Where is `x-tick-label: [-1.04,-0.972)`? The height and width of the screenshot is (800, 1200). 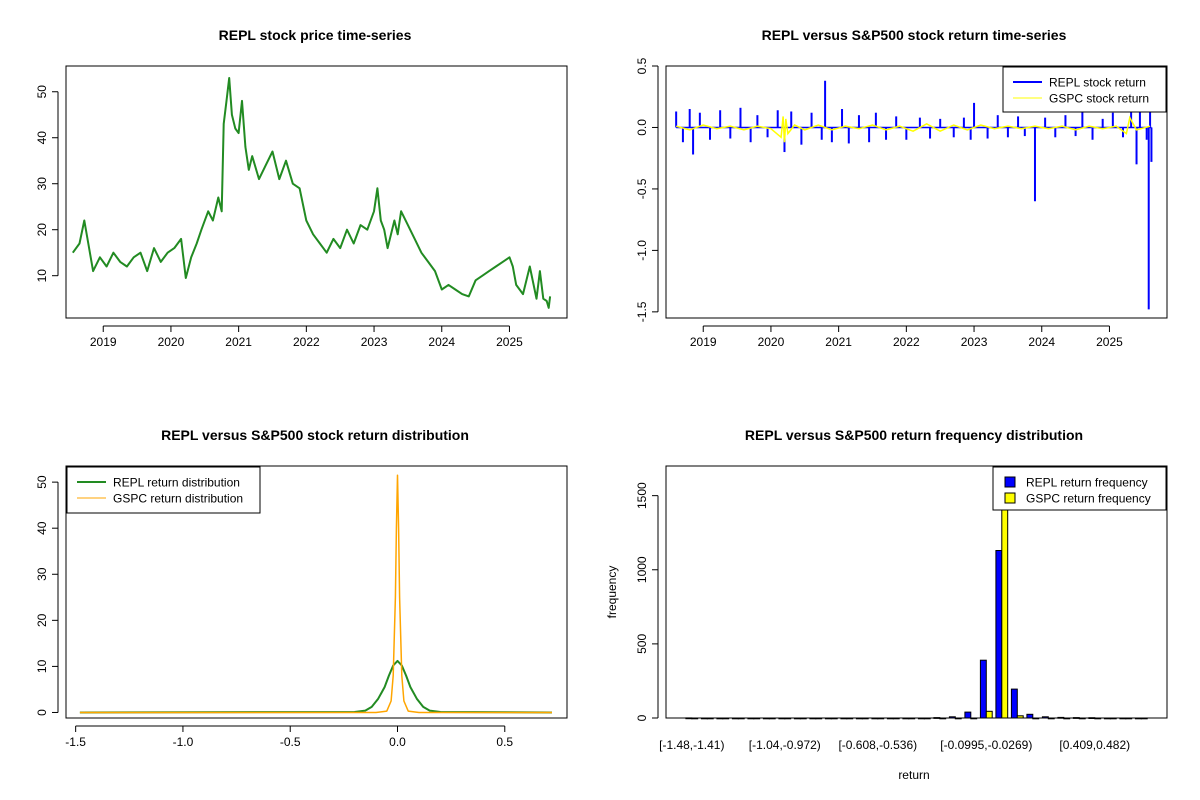 x-tick-label: [-1.04,-0.972) is located at coordinates (785, 745).